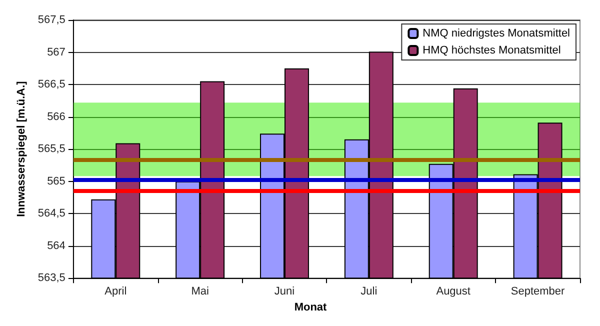 Image resolution: width=600 pixels, height=326 pixels. I want to click on y-tick-label: 567,5, so click(52, 20).